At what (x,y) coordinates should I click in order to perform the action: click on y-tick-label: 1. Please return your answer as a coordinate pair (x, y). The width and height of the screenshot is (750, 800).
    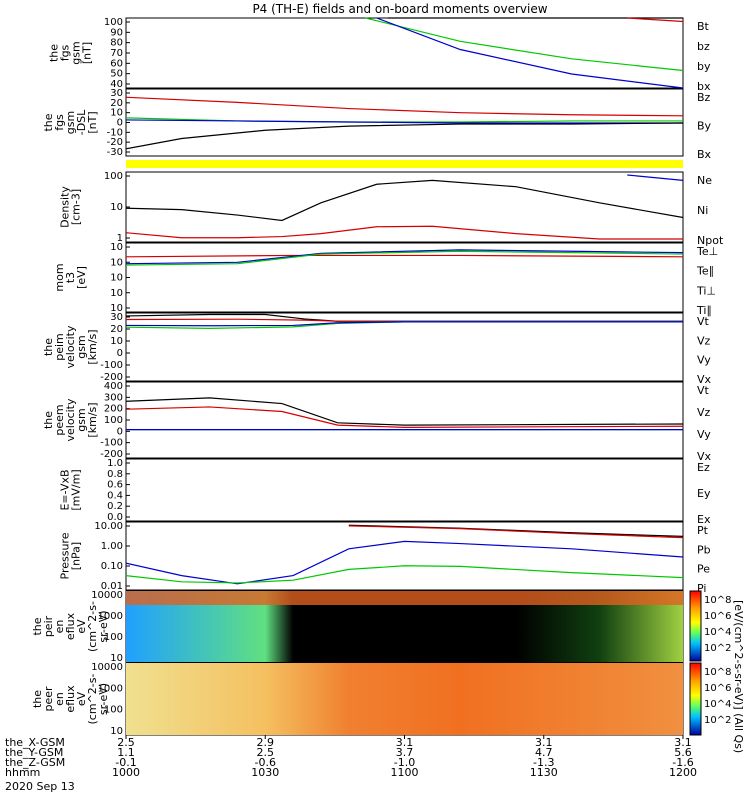
    Looking at the image, I should click on (120, 238).